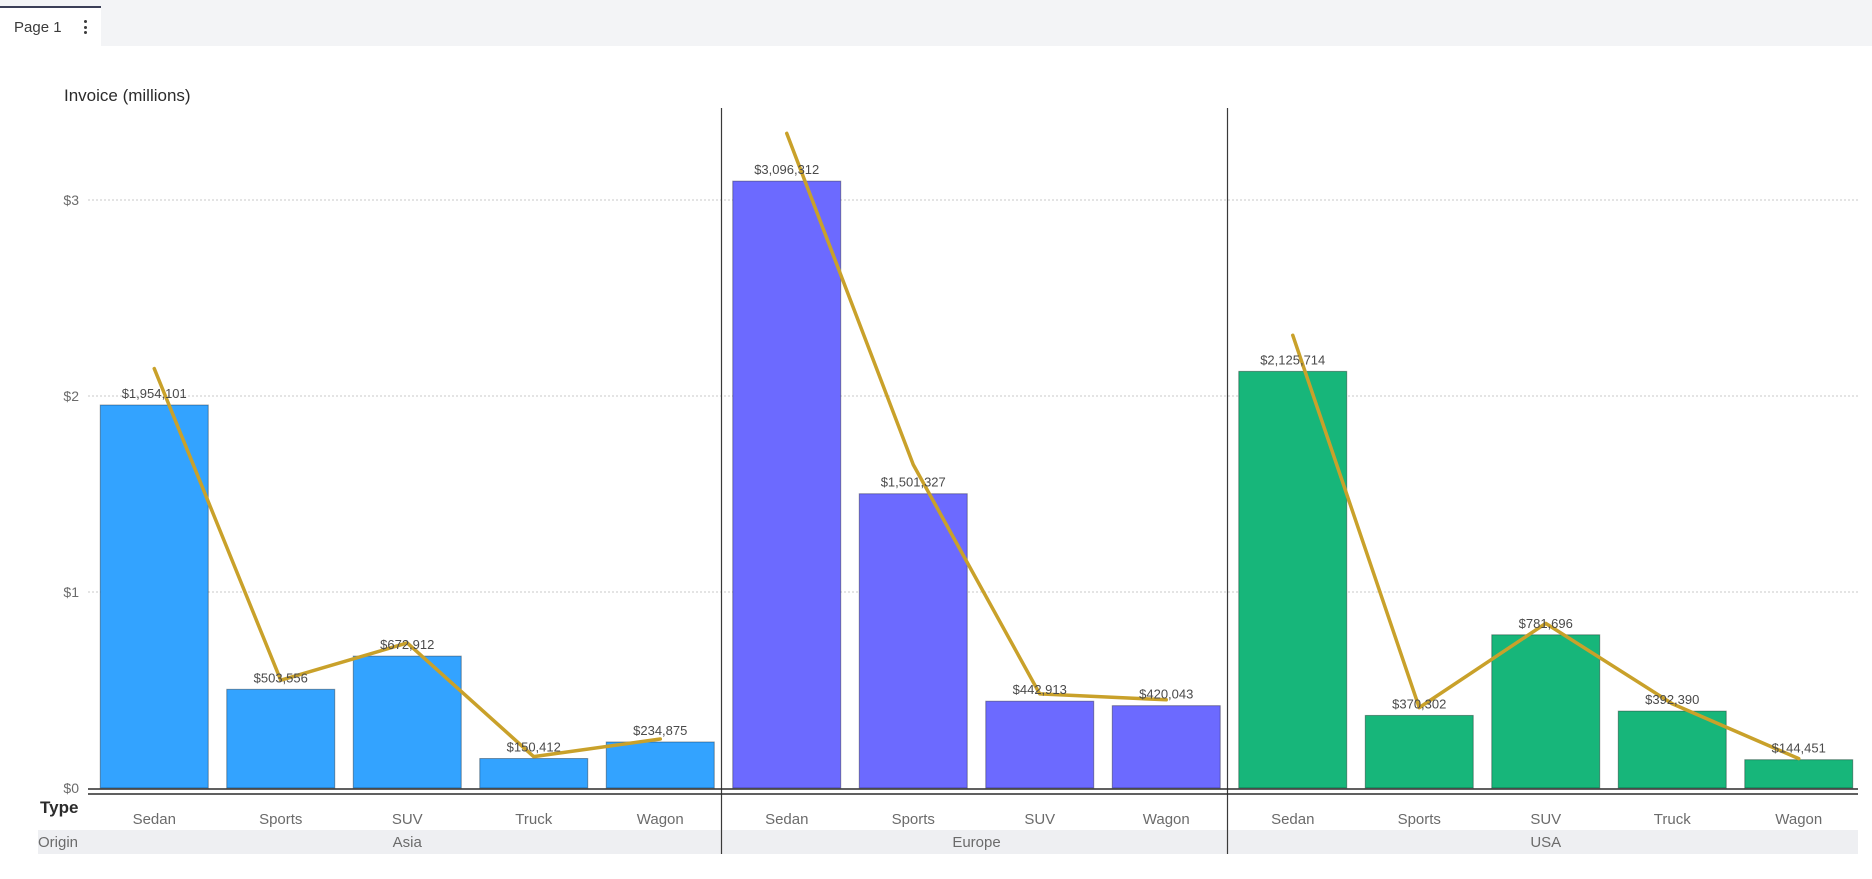  I want to click on group-label: USA, so click(1545, 842).